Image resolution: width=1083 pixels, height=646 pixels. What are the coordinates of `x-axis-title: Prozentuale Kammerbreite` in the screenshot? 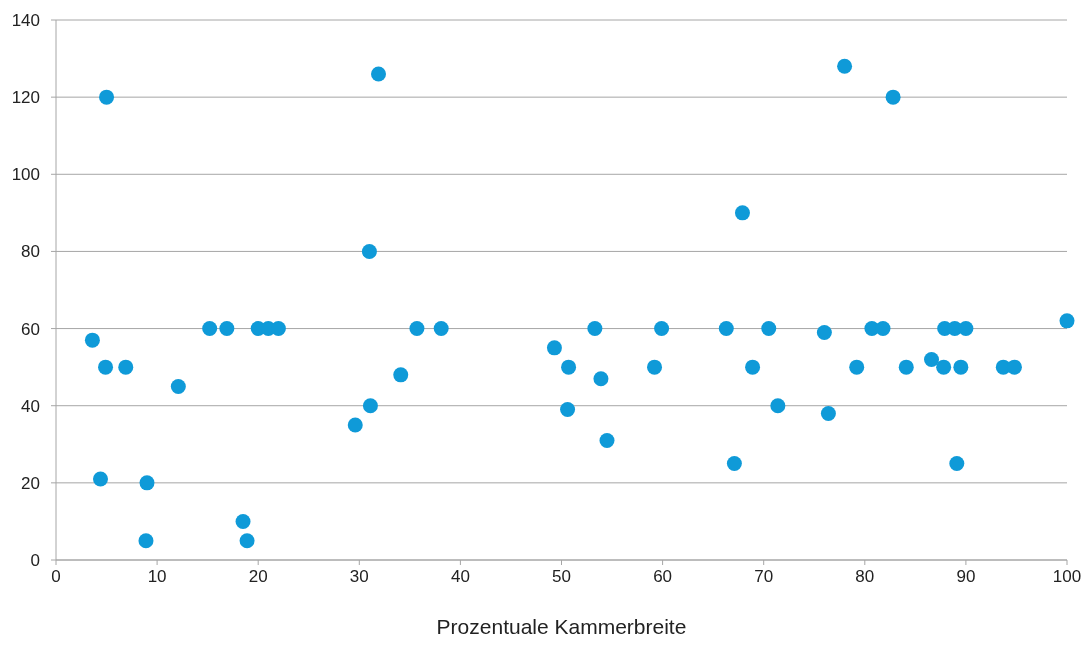 It's located at (561, 626).